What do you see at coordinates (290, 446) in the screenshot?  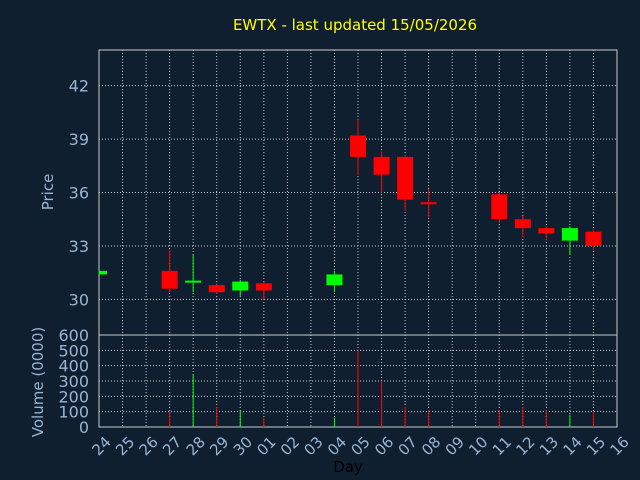 I see `x-tick-label: 02` at bounding box center [290, 446].